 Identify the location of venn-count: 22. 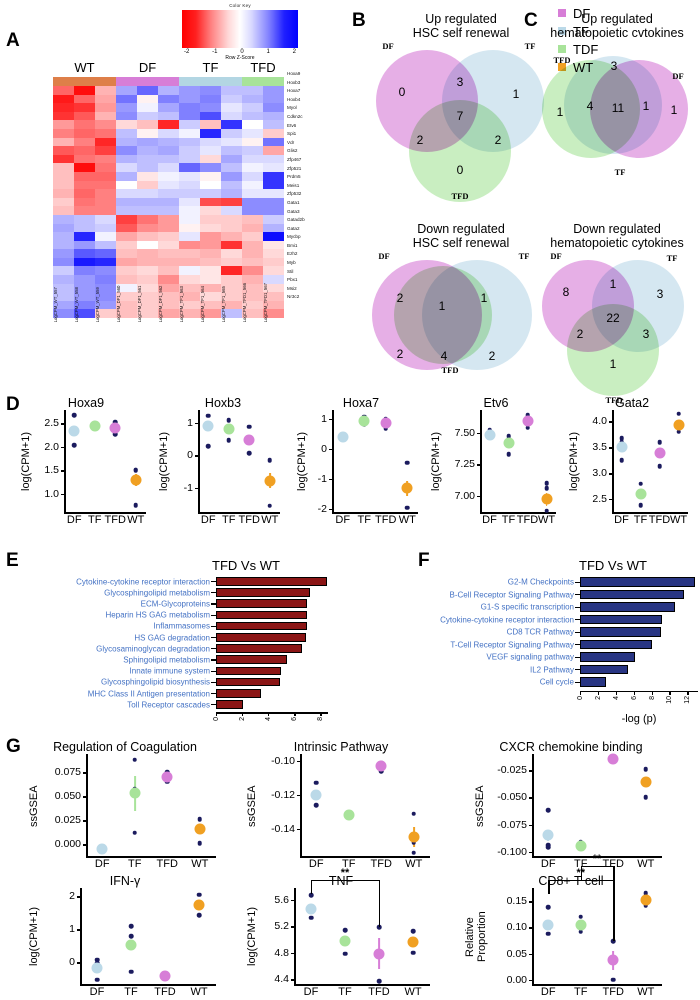
(613, 318).